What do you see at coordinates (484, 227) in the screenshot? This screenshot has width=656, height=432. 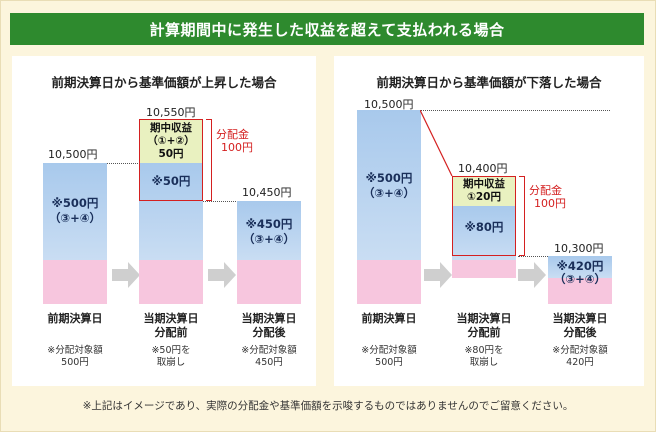 I see `bar-before-text: ※80円` at bounding box center [484, 227].